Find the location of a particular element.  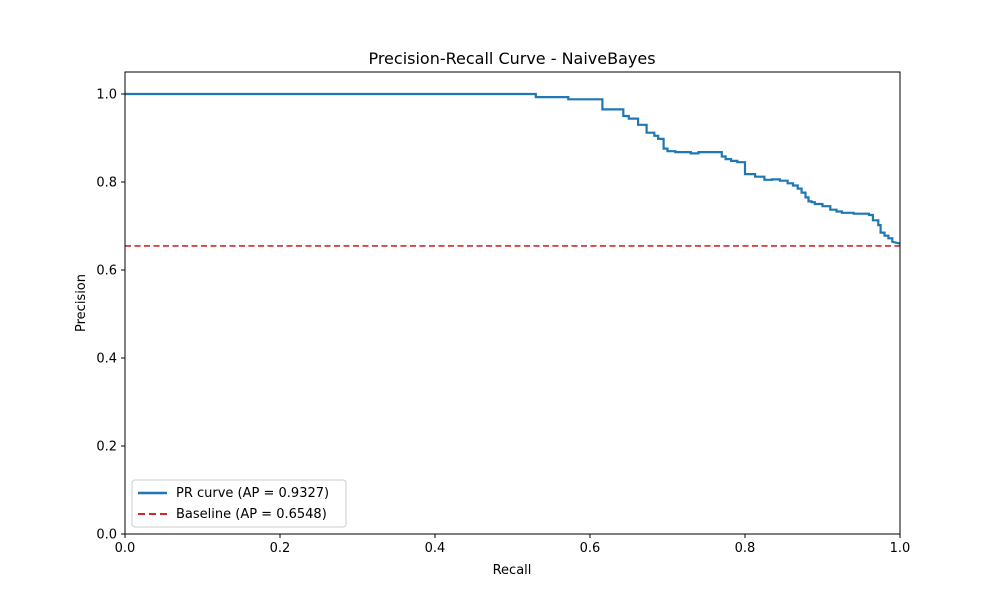

y-axis-label: Precision is located at coordinates (81, 303).